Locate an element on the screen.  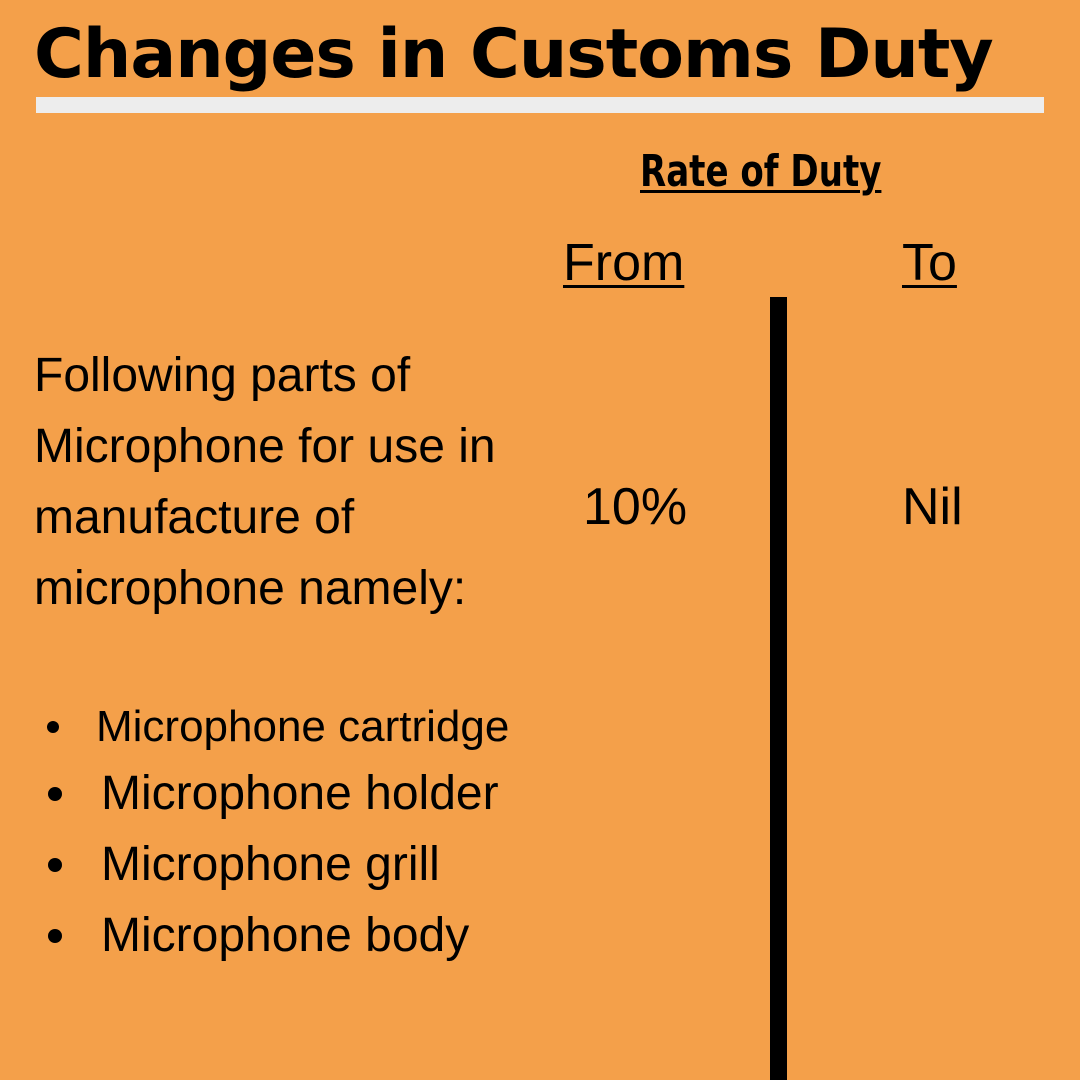
title-underline is located at coordinates (540, 105).